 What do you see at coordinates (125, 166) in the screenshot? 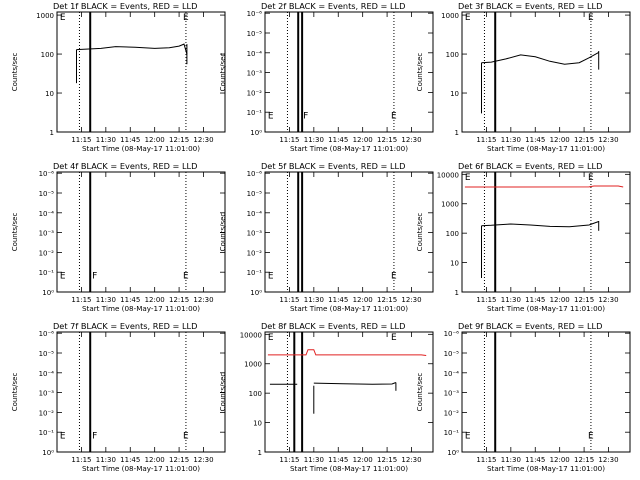
I see `chart-title: Det 4f BLACK = Events, RED = LLD` at bounding box center [125, 166].